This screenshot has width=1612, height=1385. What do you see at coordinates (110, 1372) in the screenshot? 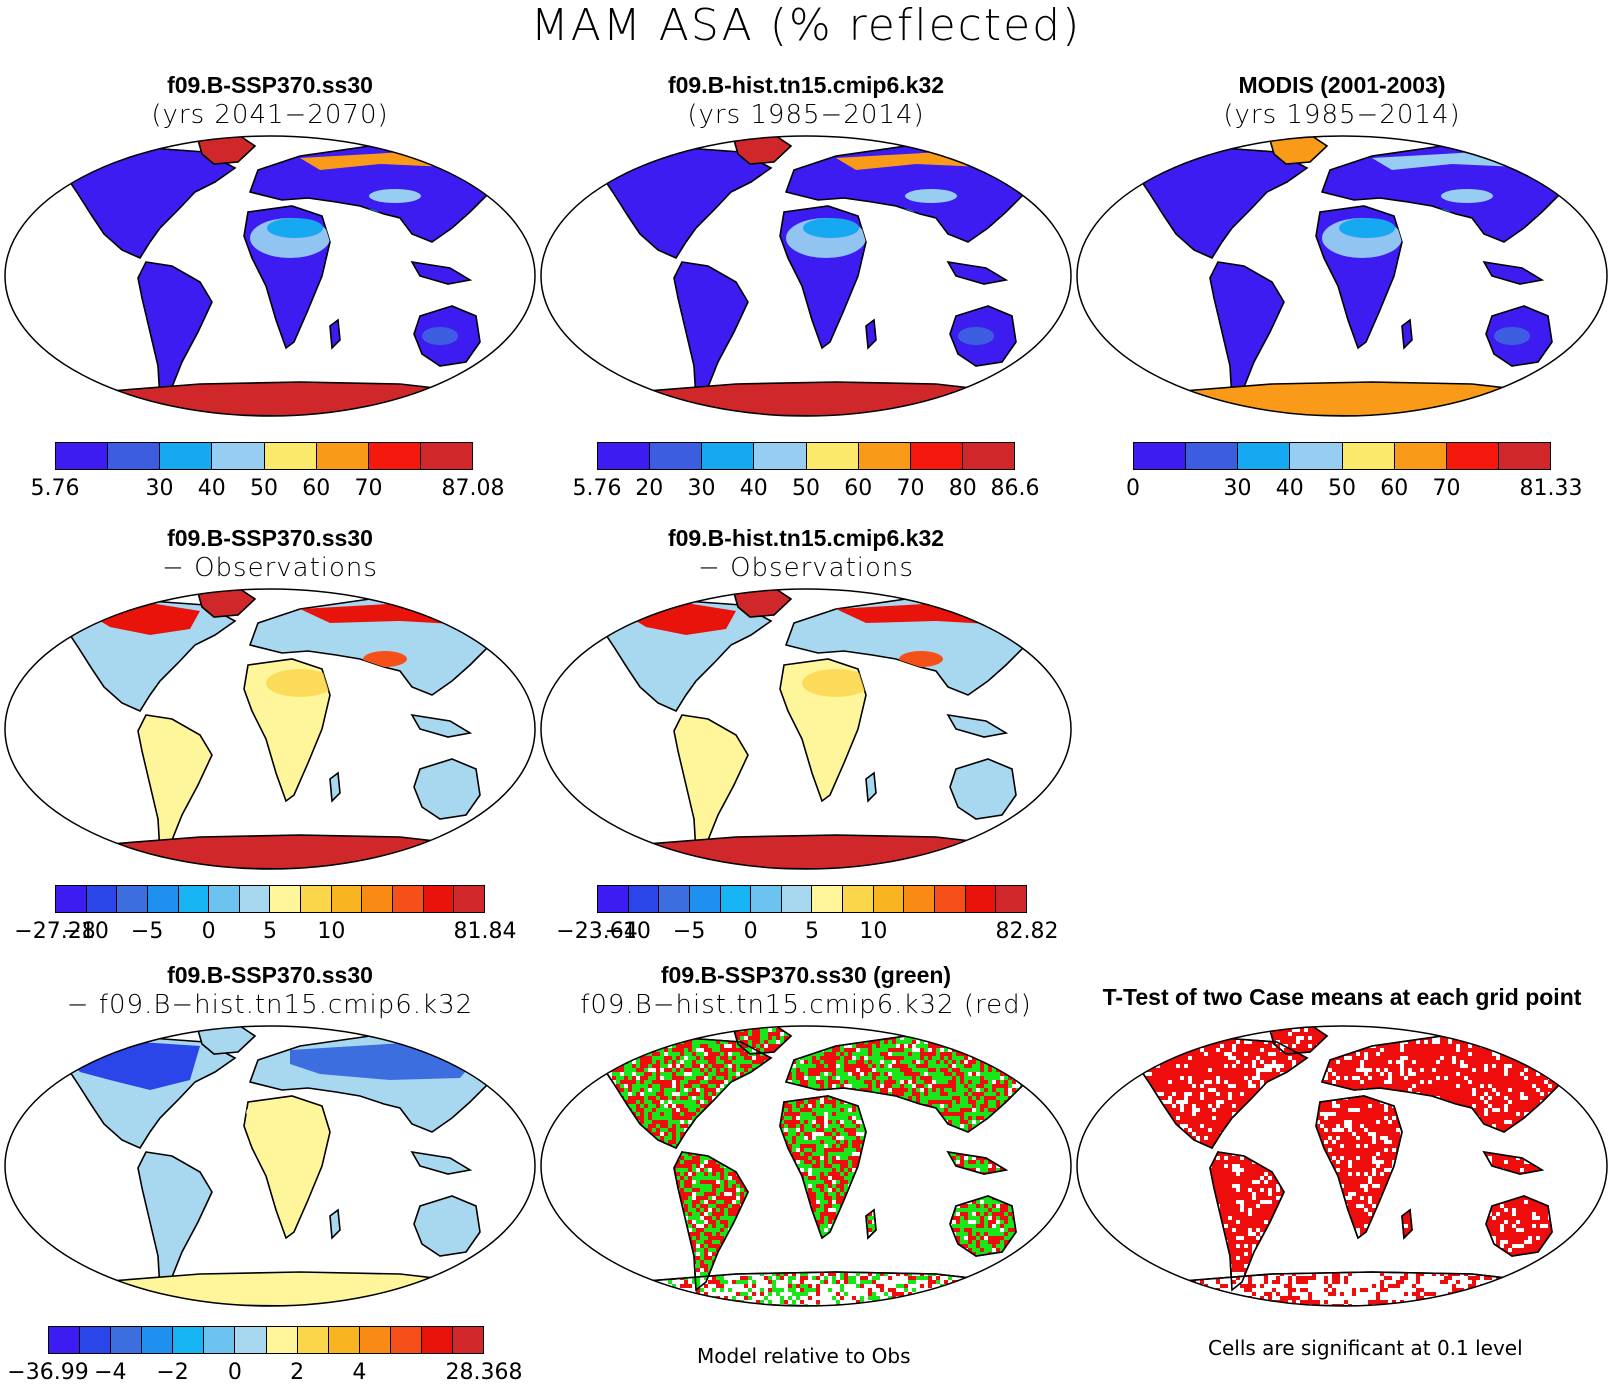
I see `colorbar-tick-label: −4` at bounding box center [110, 1372].